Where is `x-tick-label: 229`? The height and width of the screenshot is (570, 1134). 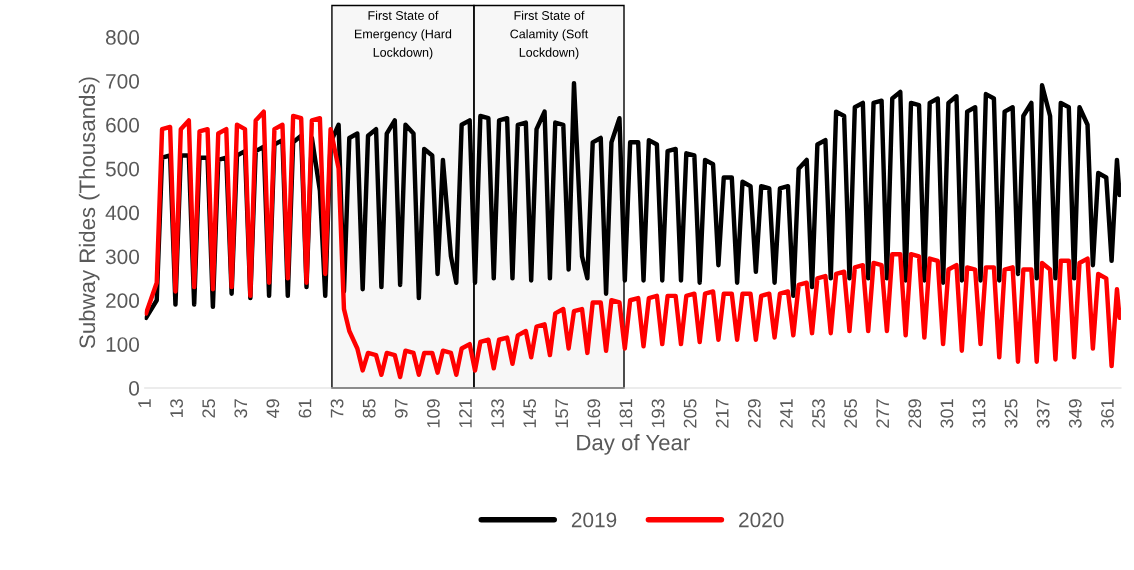
x-tick-label: 229 is located at coordinates (754, 413).